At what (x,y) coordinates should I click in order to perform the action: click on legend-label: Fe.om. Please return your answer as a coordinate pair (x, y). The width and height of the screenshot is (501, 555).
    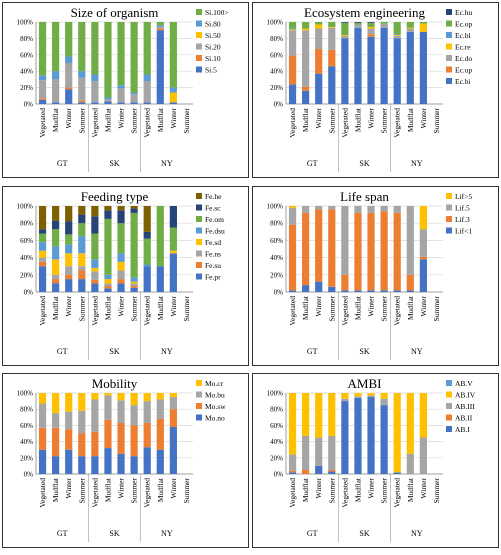
    Looking at the image, I should click on (214, 219).